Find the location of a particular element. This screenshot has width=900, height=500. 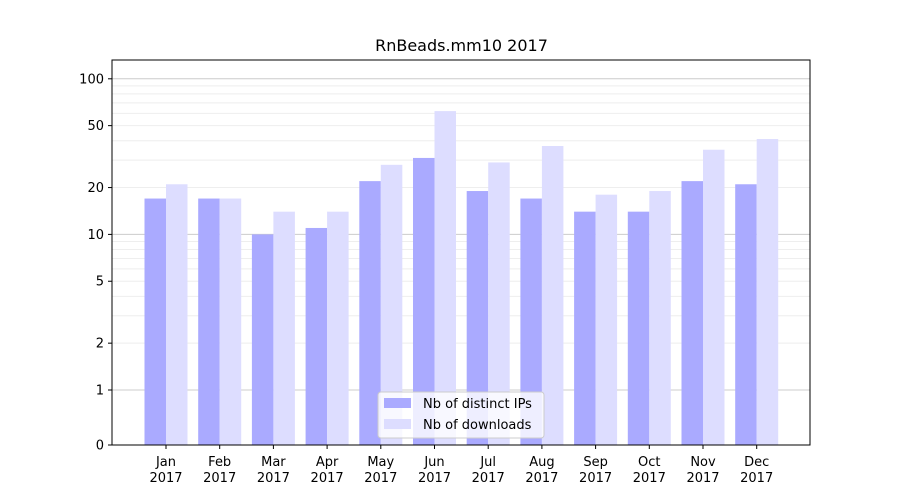

y-tick-label: 50 is located at coordinates (95, 126).